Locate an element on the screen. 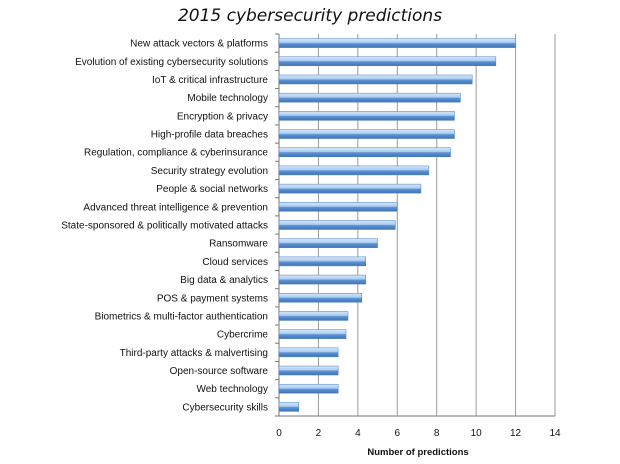 The height and width of the screenshot is (464, 620). x-tick-label: 4 is located at coordinates (358, 433).